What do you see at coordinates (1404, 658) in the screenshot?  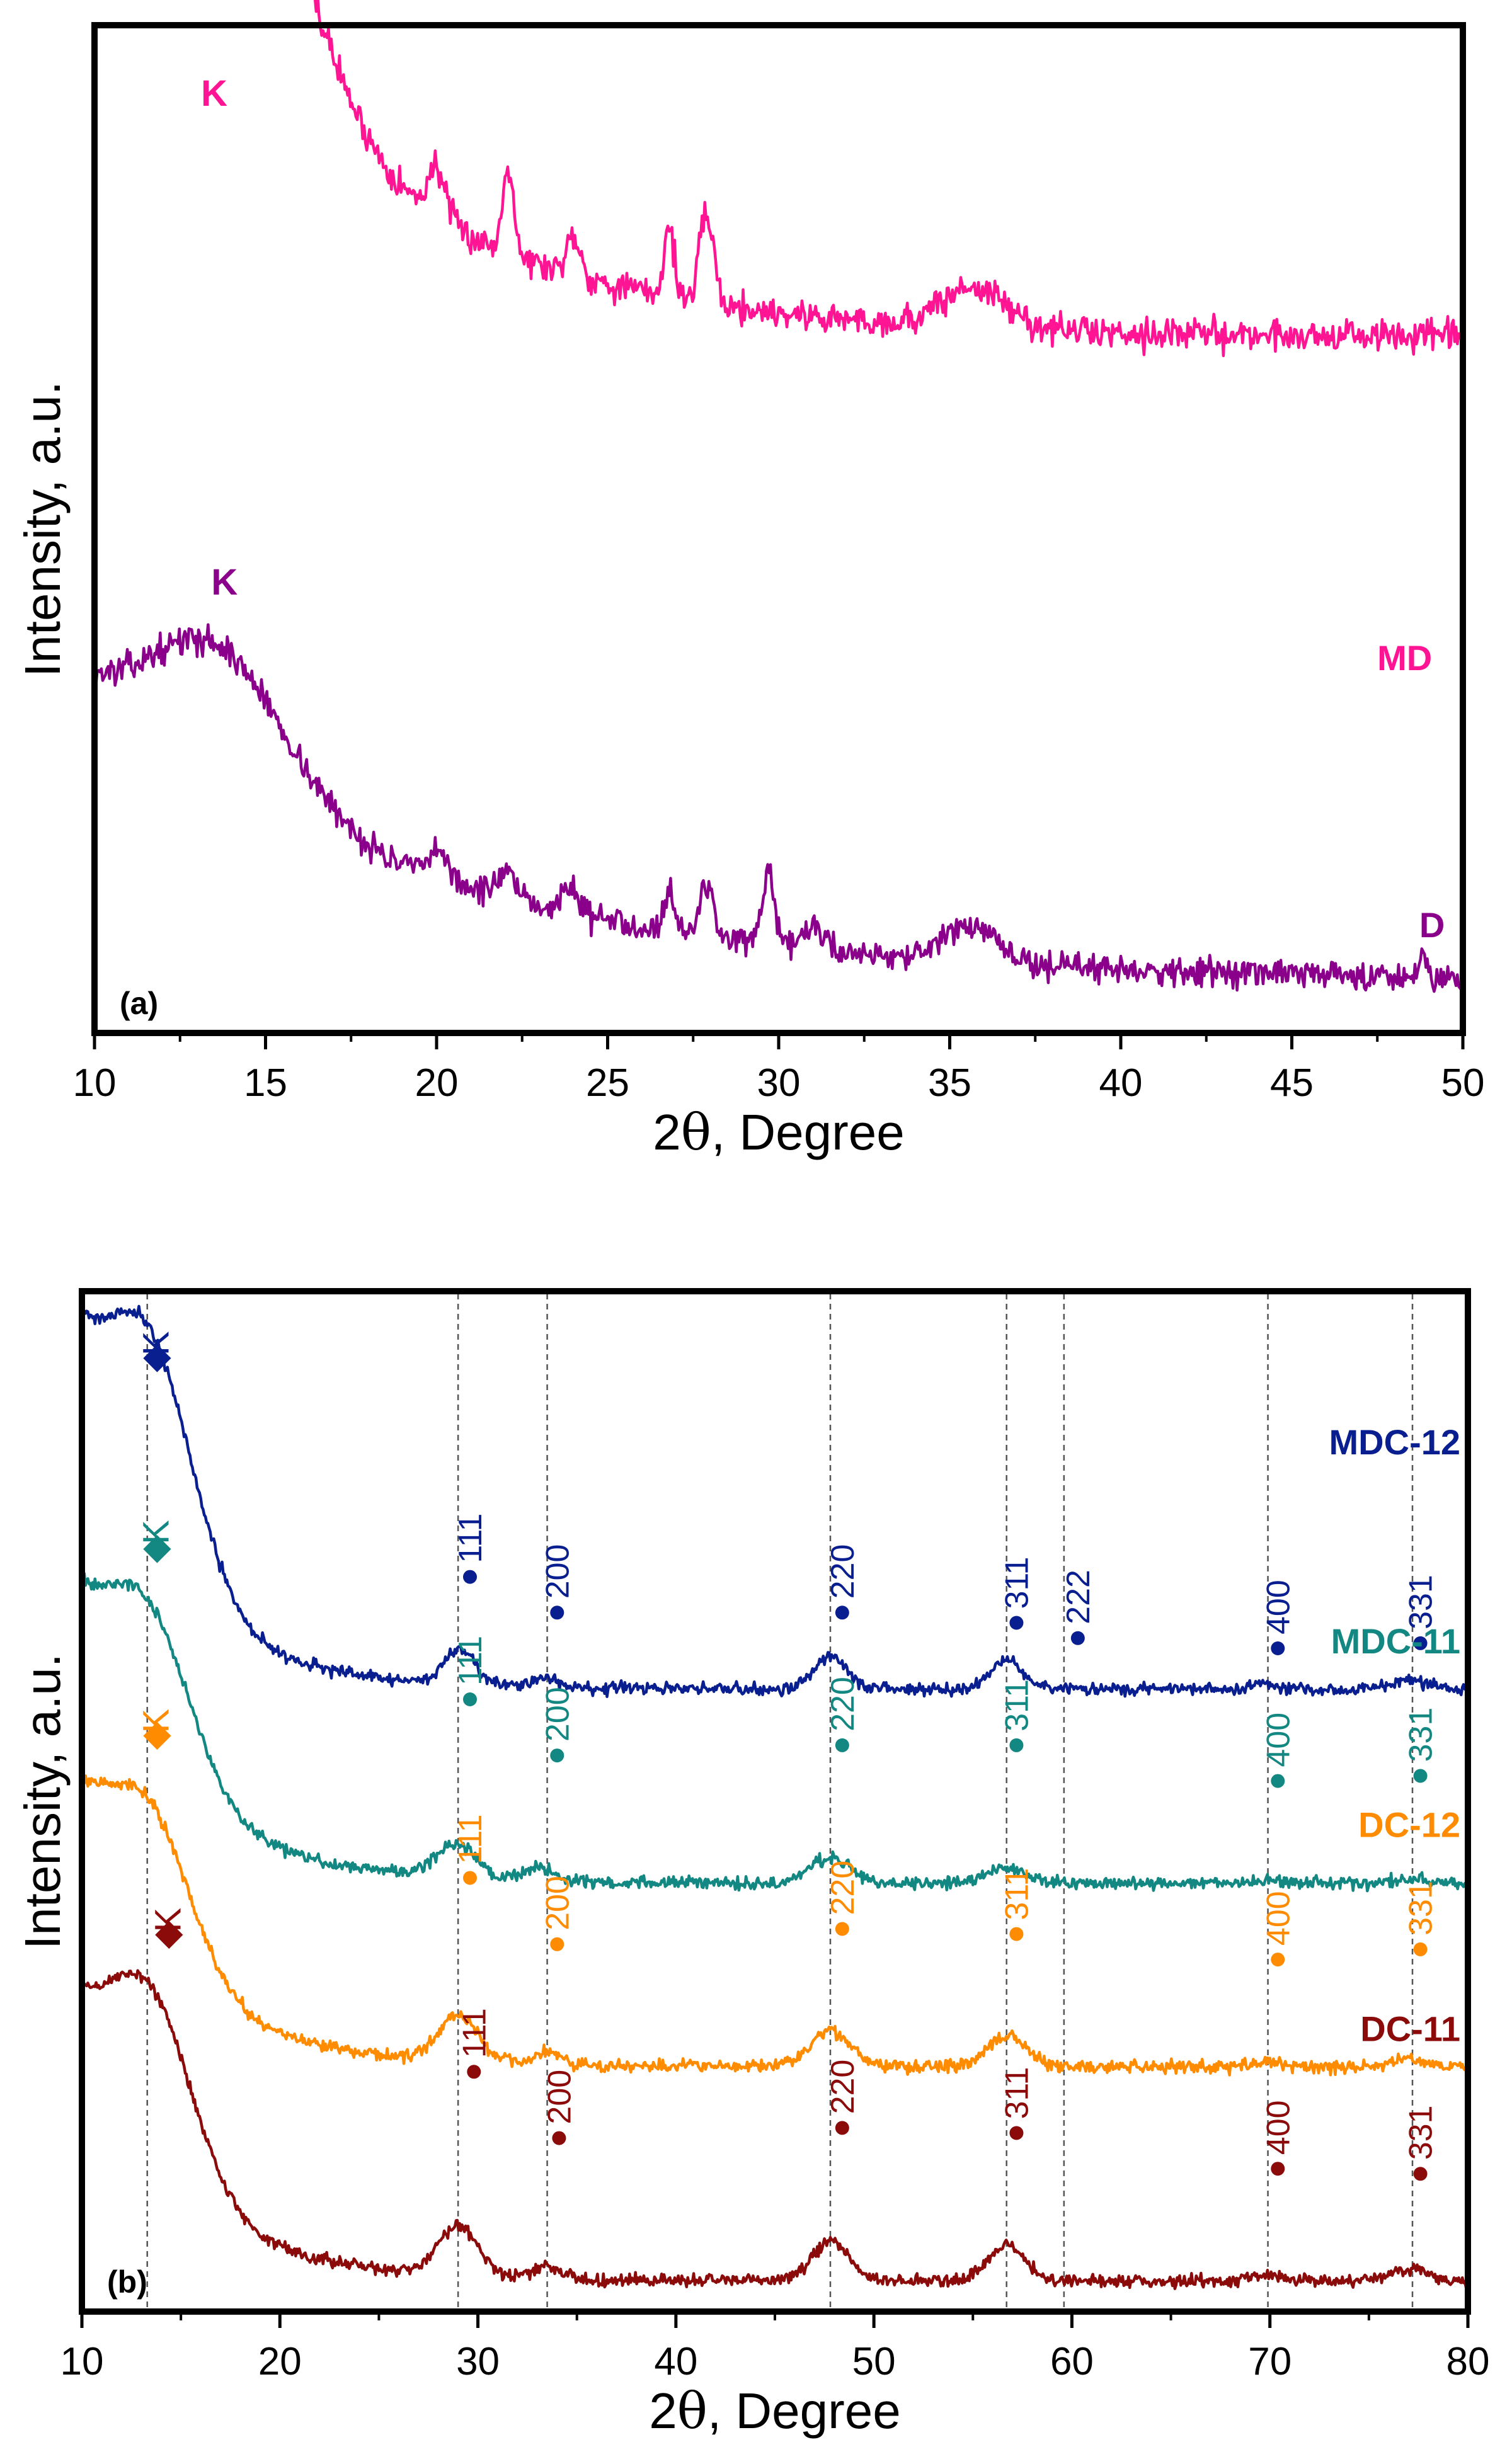 I see `series-label: MD` at bounding box center [1404, 658].